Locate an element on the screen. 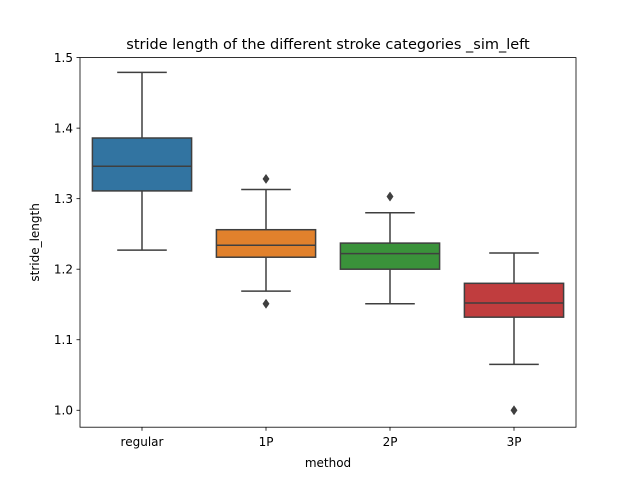 The image size is (640, 480). x-tick-label-3: 3P is located at coordinates (514, 442).